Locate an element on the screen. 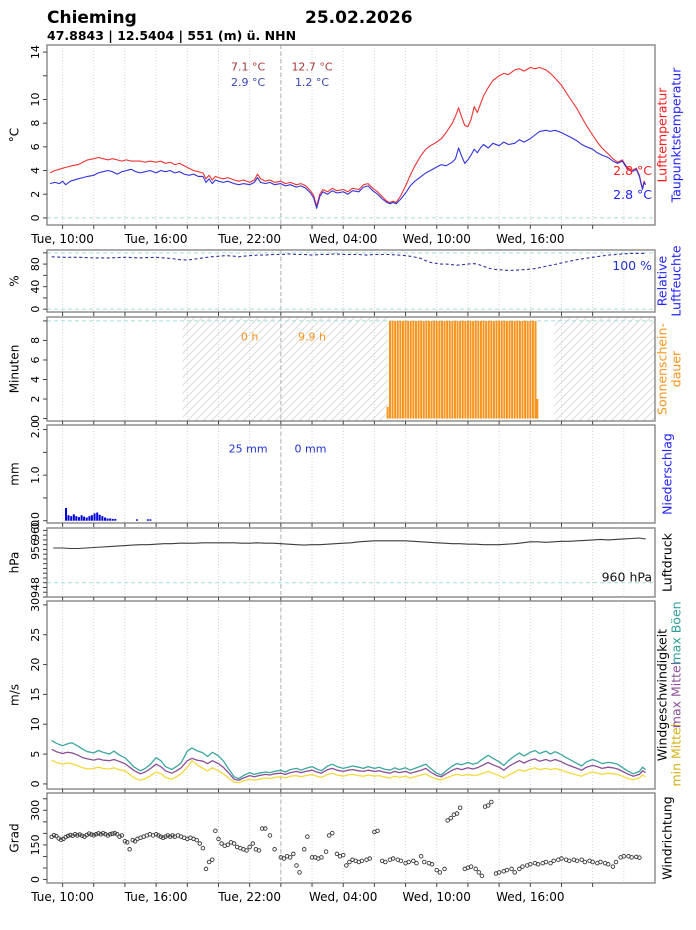  annotation: 25 mm is located at coordinates (248, 449).